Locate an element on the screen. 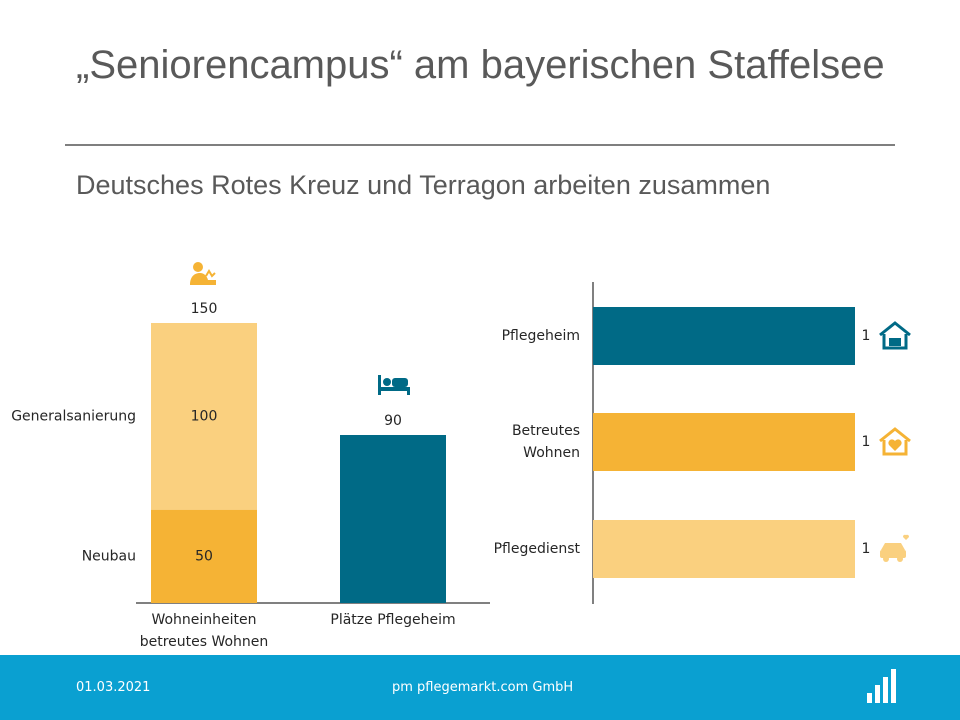 The height and width of the screenshot is (720, 960). bar-segment-value-label: 50 is located at coordinates (204, 556).